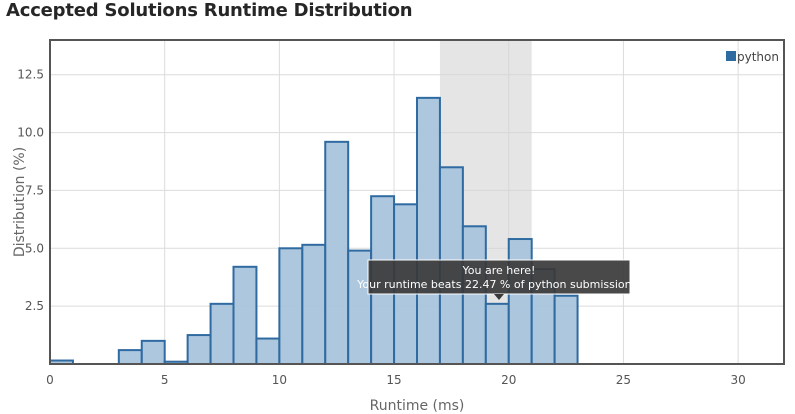  Describe the element at coordinates (758, 57) in the screenshot. I see `legend-label-python: python` at that location.